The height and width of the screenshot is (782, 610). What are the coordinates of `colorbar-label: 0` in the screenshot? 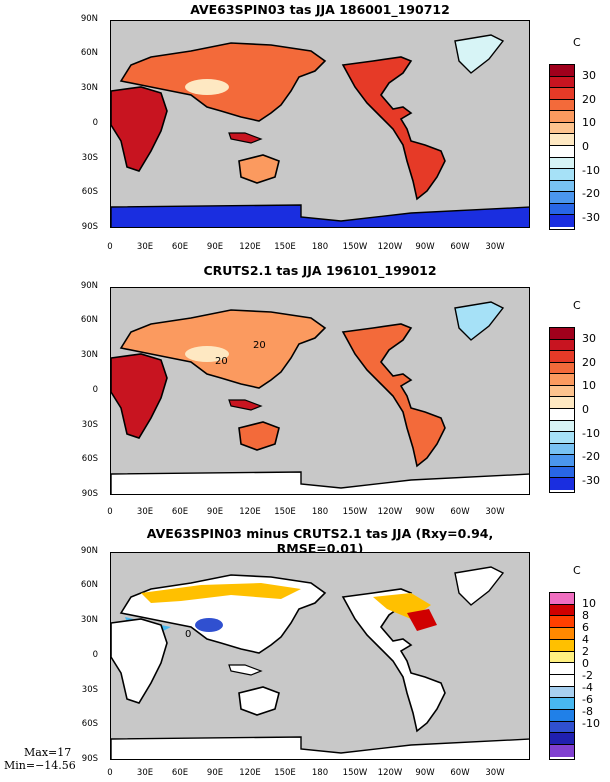 It's located at (585, 146).